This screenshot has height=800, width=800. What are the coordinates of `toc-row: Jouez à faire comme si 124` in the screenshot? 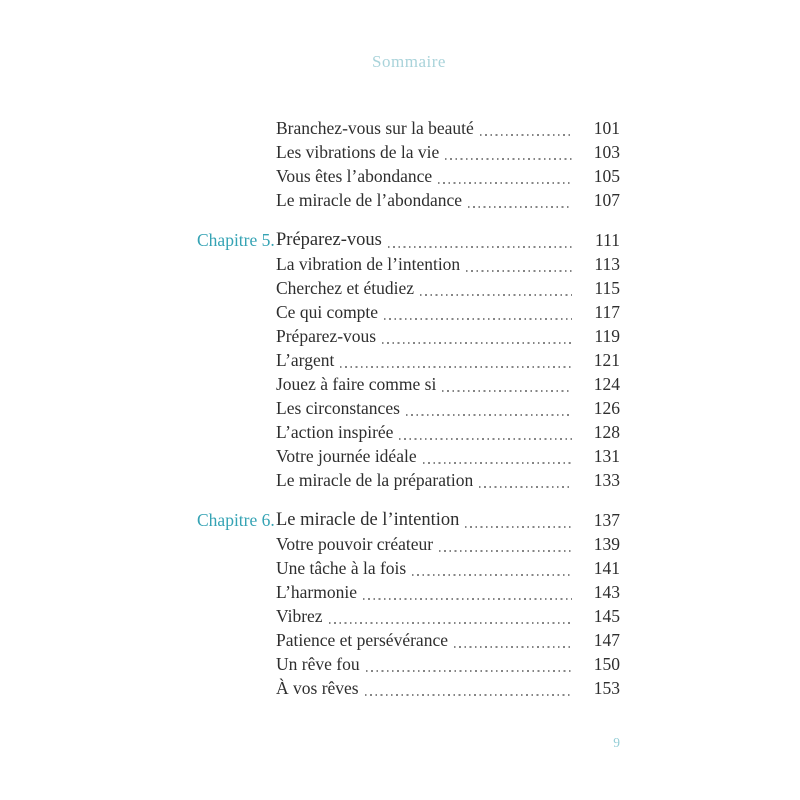 It's located at (408, 384).